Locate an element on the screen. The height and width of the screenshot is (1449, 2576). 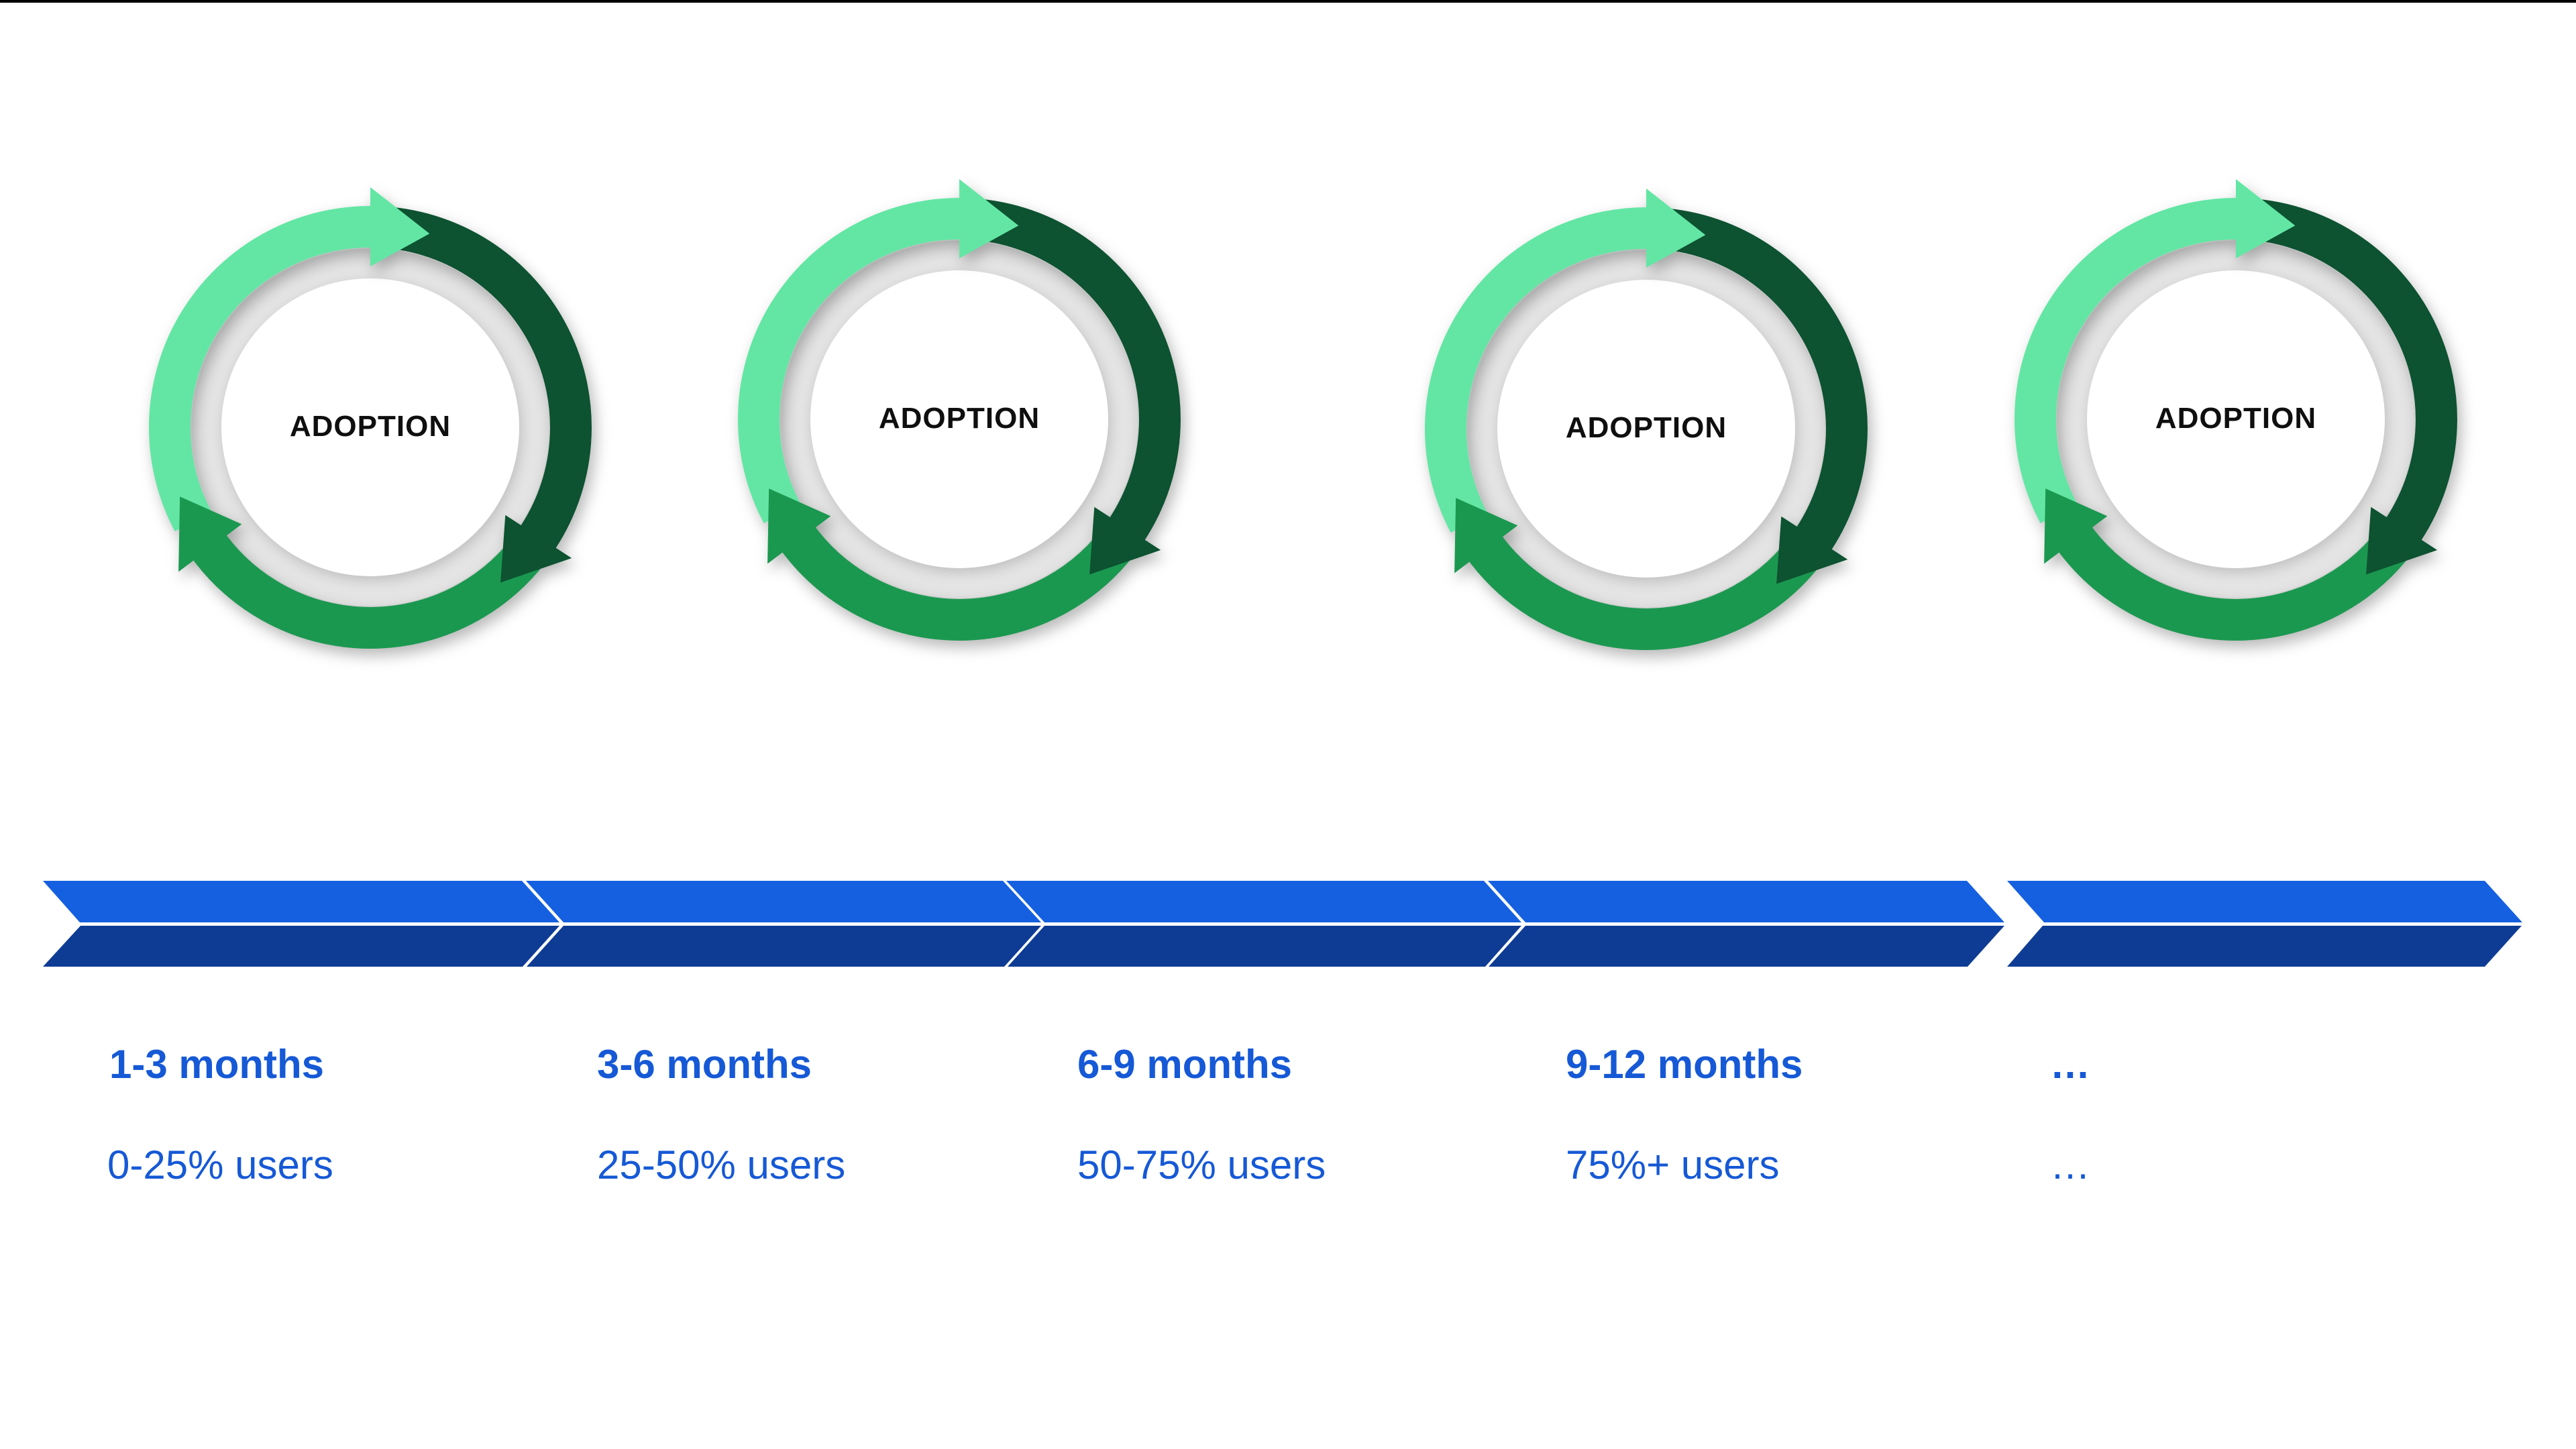
adoption-cycle-2: ADOPTION is located at coordinates (959, 419).